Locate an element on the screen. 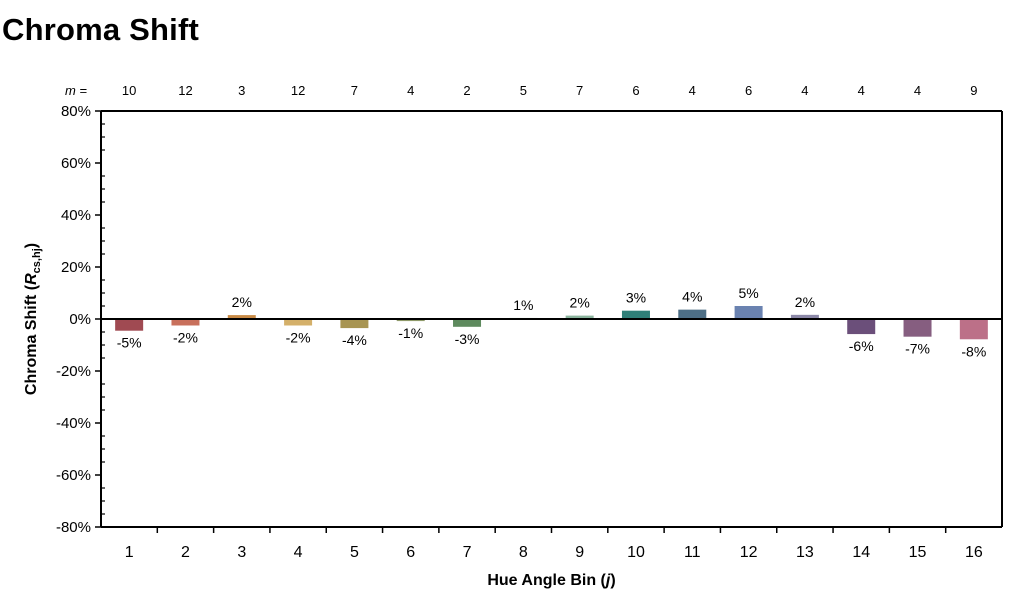  x-tick-label-5: 5 is located at coordinates (354, 552).